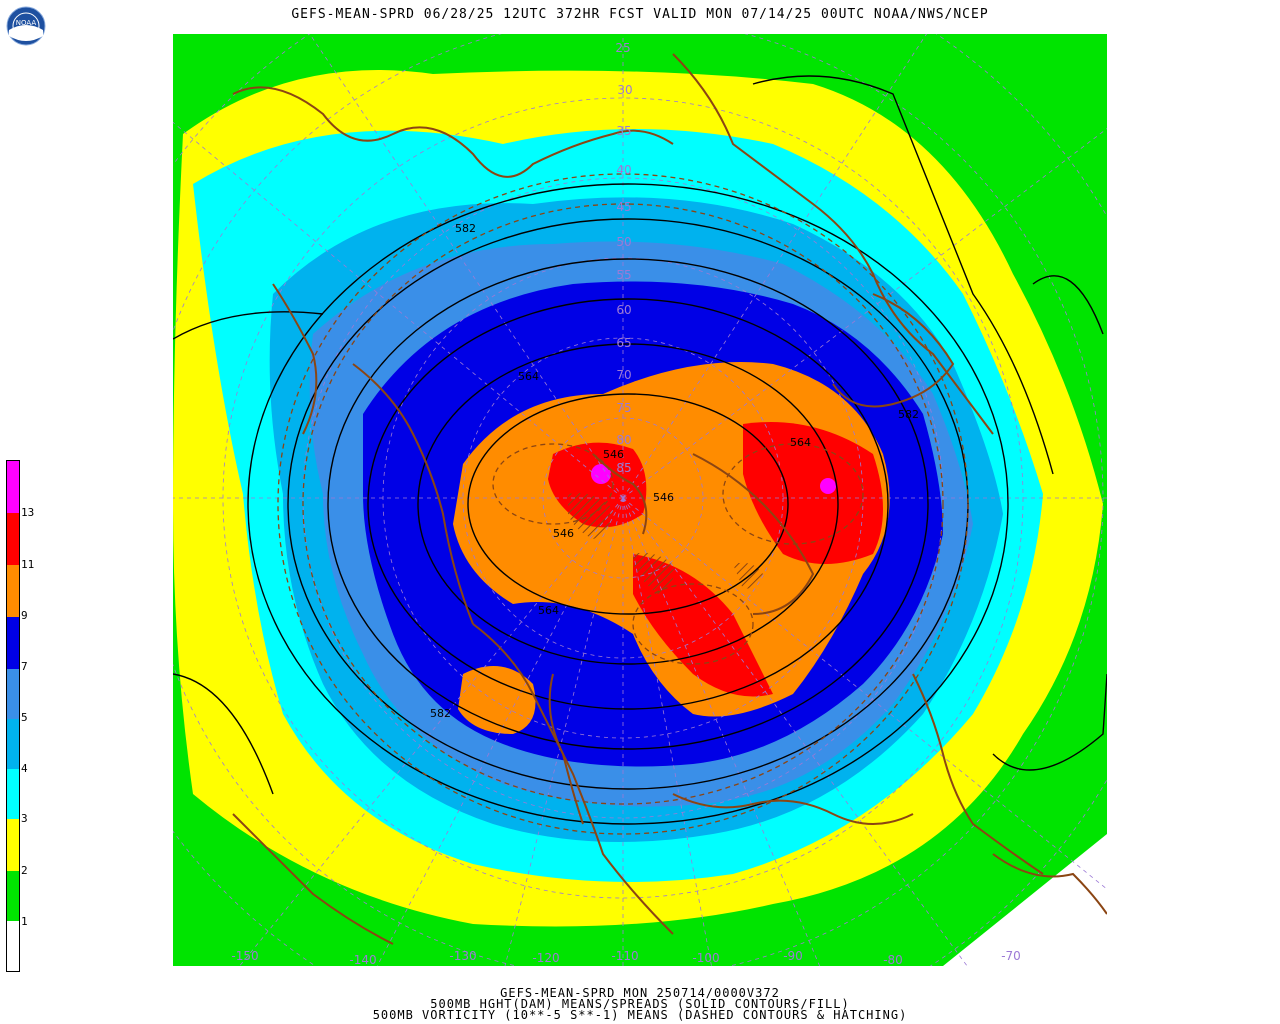 Image resolution: width=1280 pixels, height=1024 pixels. I want to click on colorbar-label-9: 9, so click(24, 615).